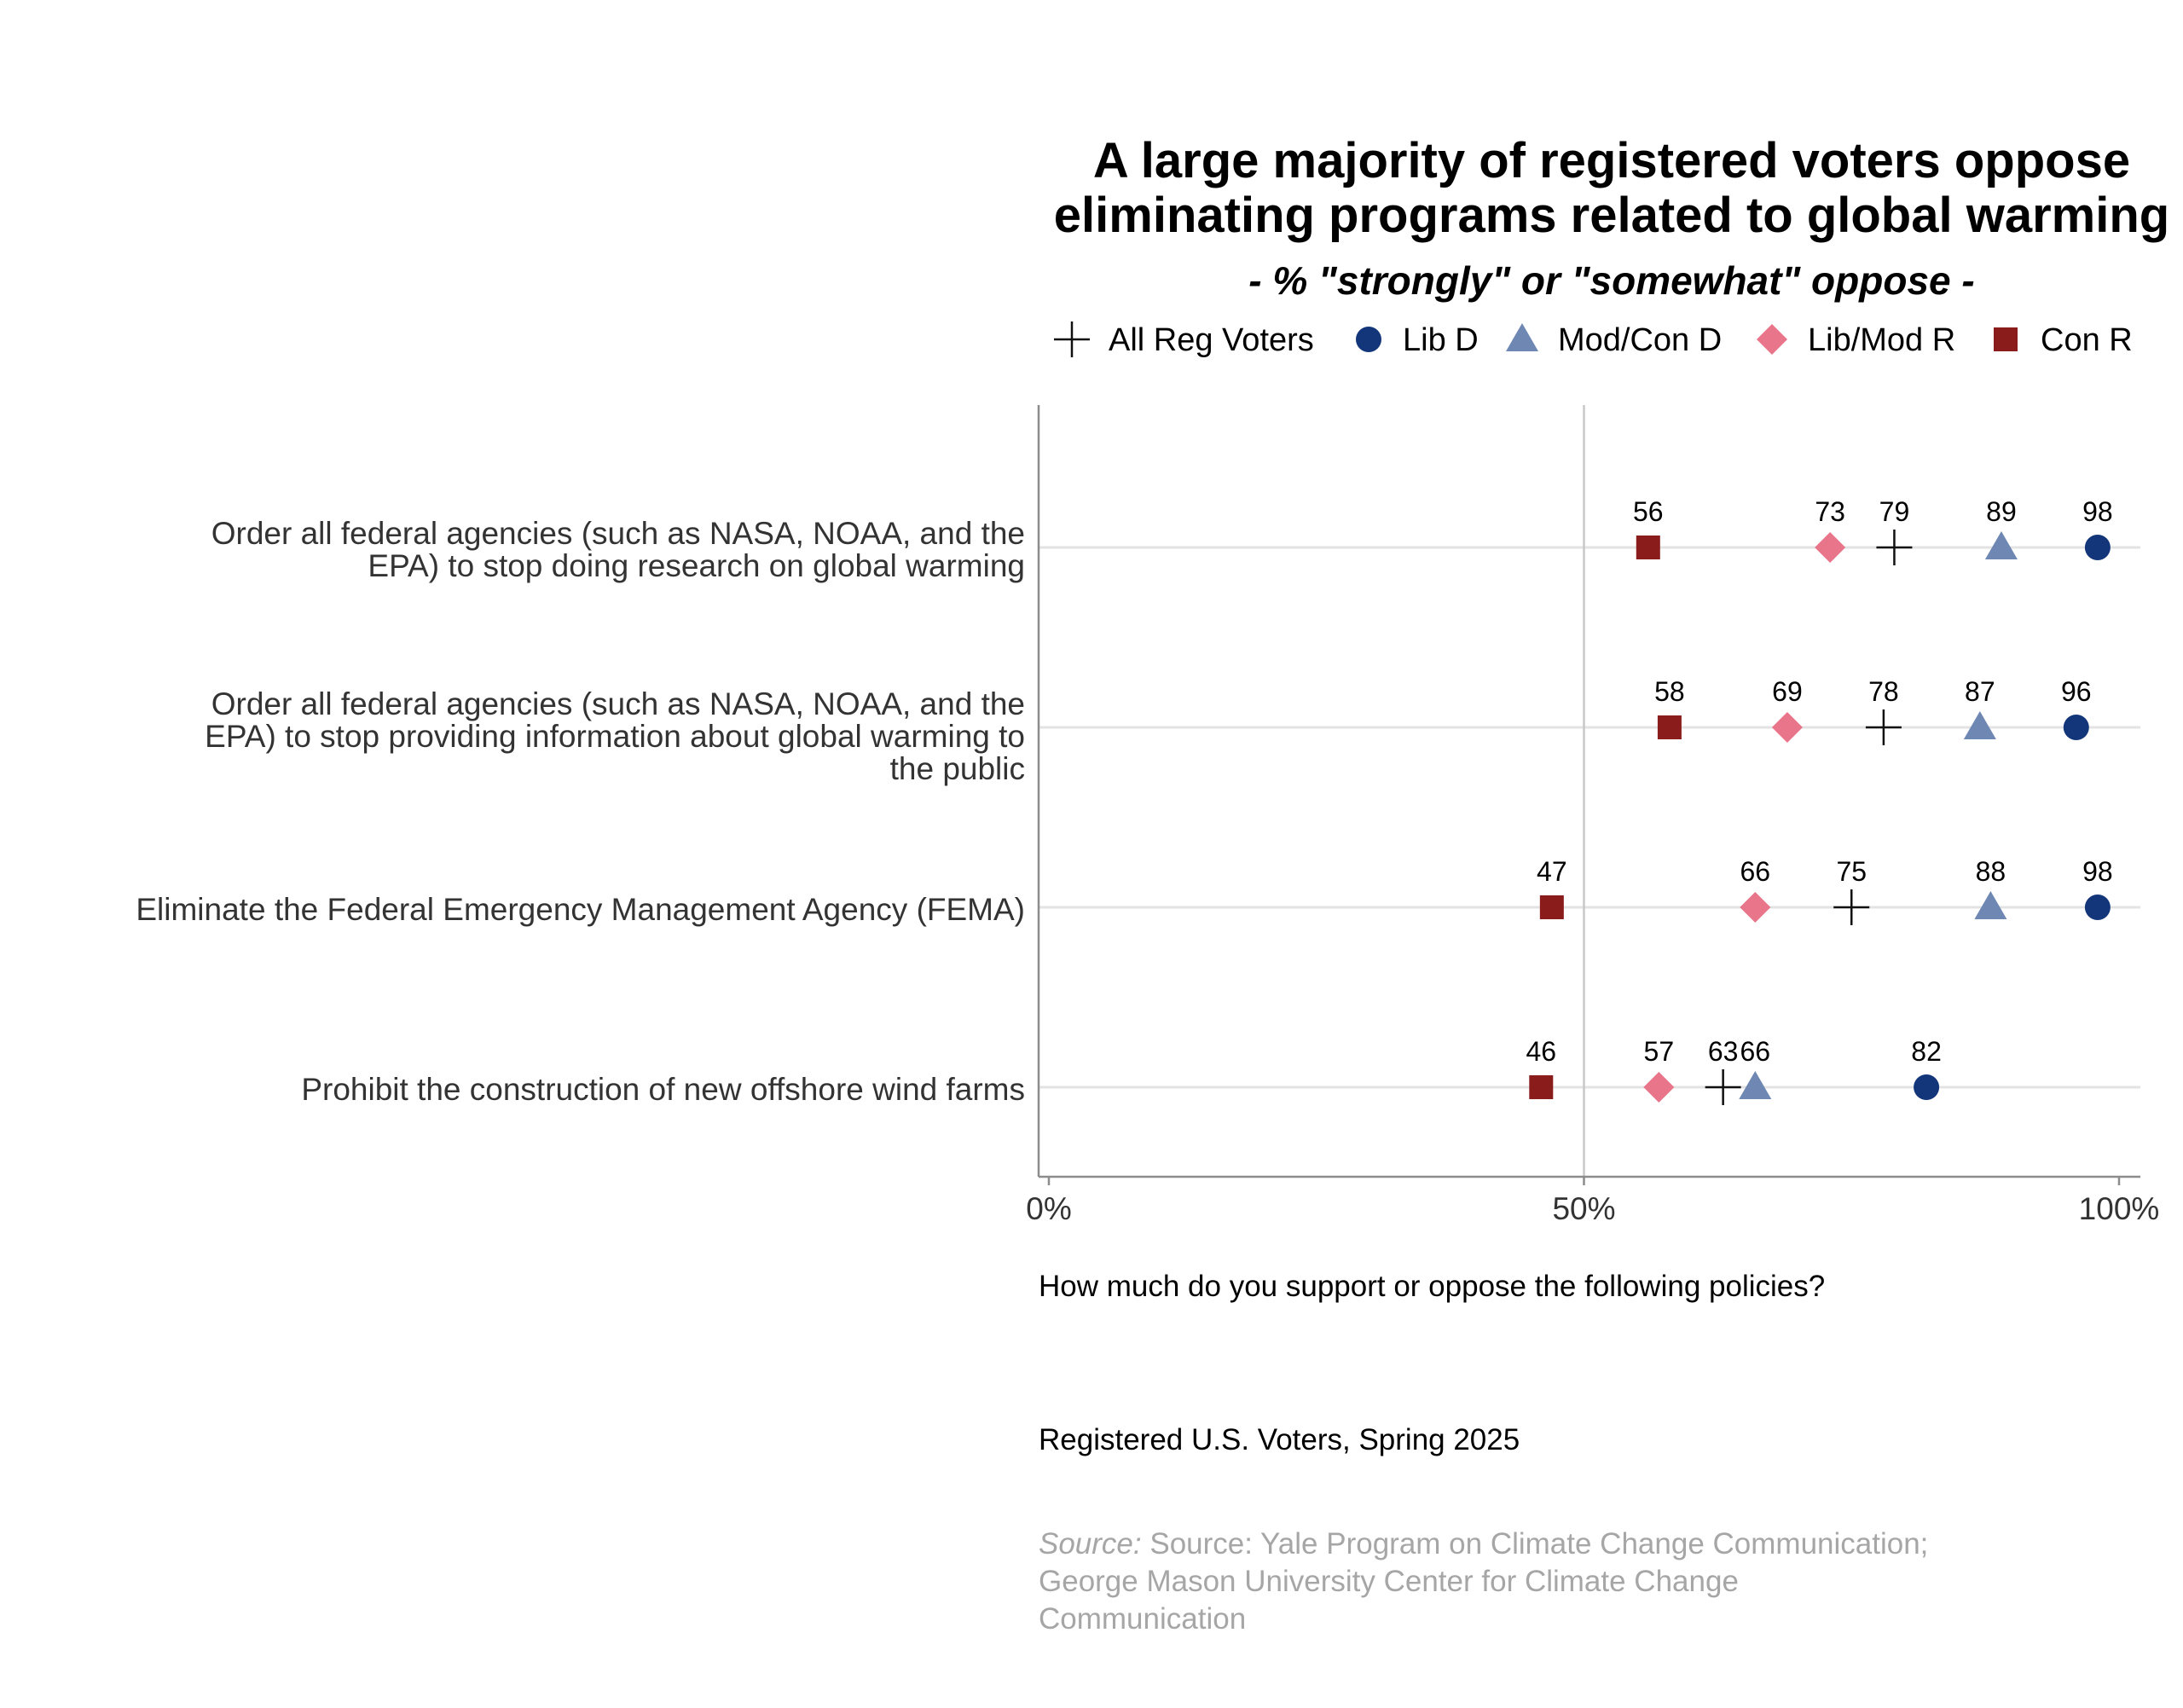 The image size is (2183, 1708). I want to click on data-label: 73, so click(1830, 511).